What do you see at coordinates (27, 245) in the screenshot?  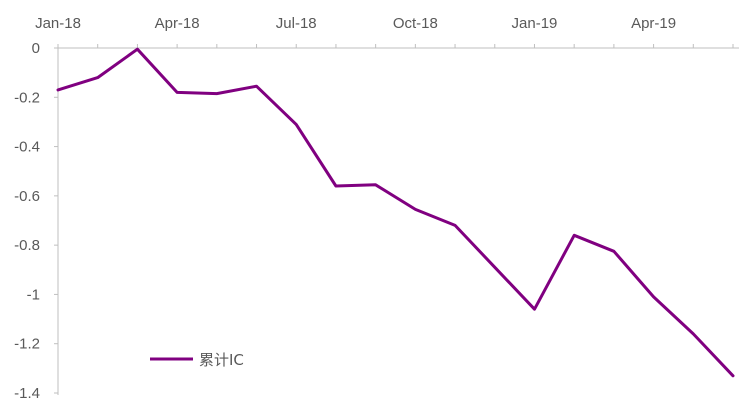 I see `y-tick-label: -0.8` at bounding box center [27, 245].